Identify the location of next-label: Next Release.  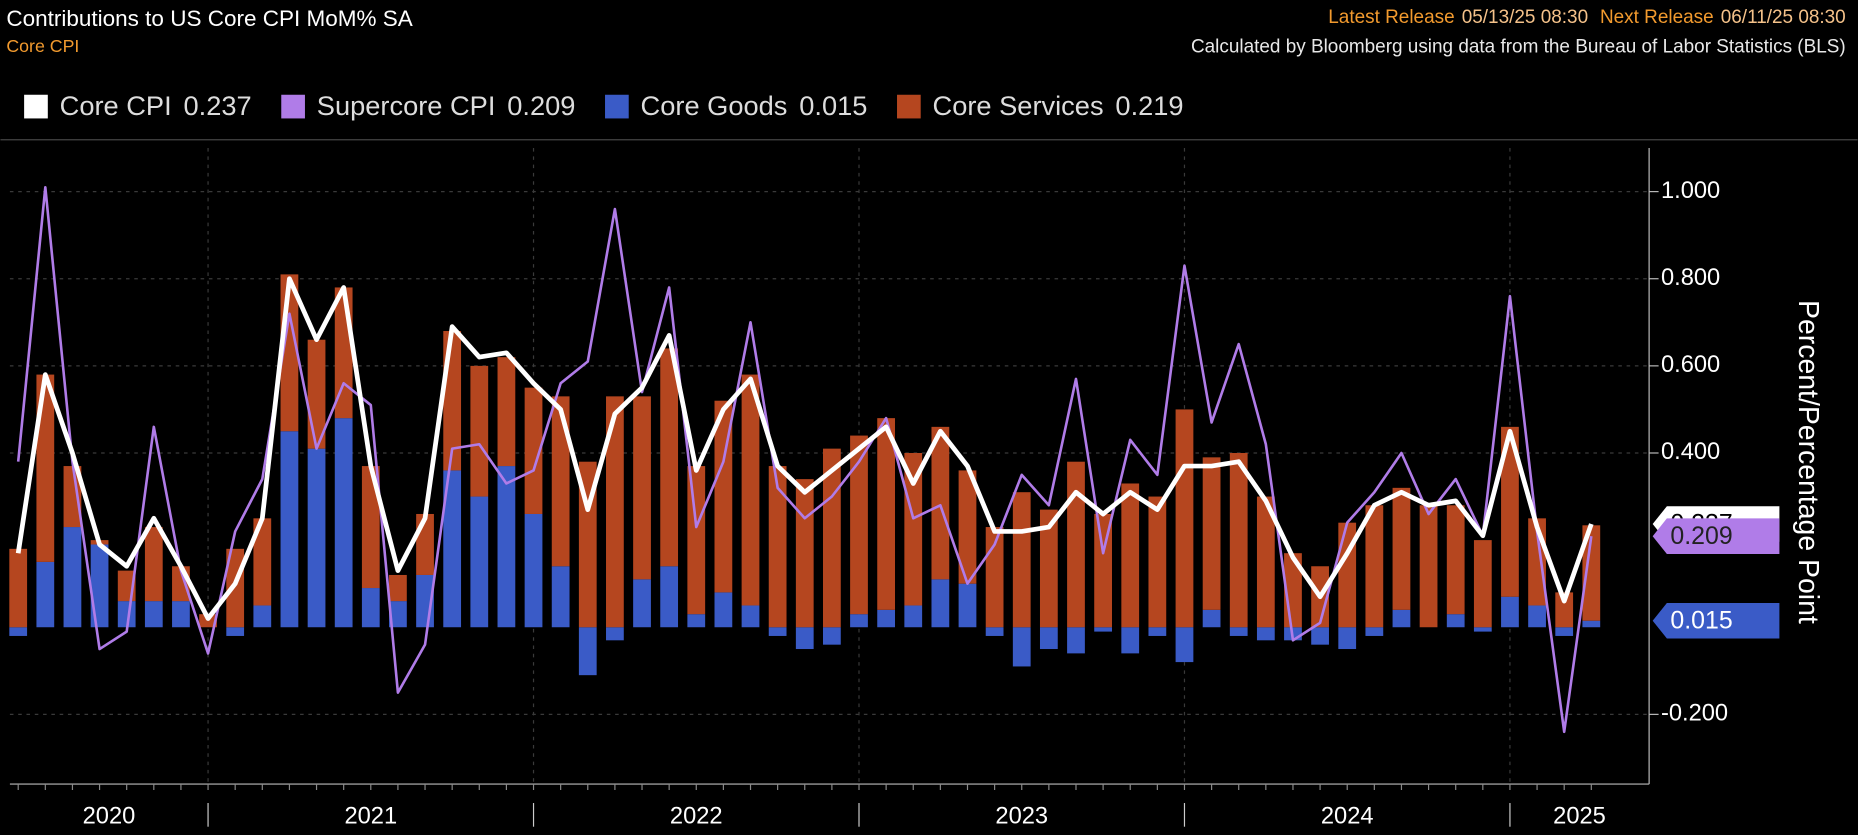
(1657, 17).